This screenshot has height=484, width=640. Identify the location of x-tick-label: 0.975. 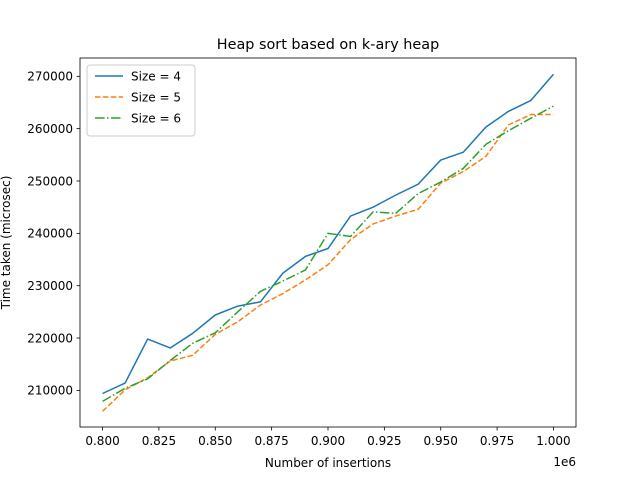
(497, 441).